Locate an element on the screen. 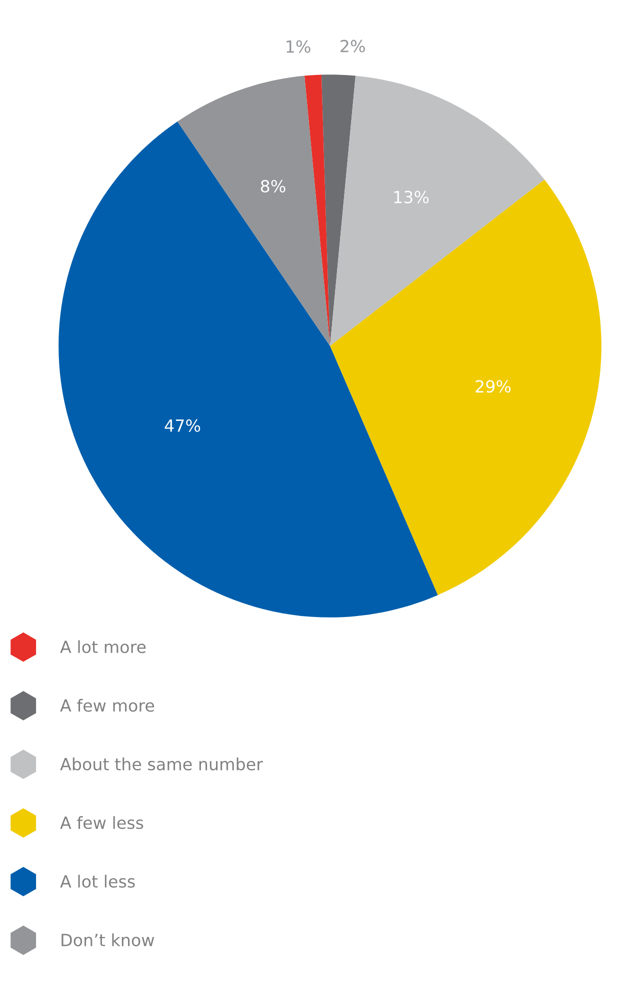 This screenshot has width=617, height=990. legend-label: Don’t know is located at coordinates (108, 939).